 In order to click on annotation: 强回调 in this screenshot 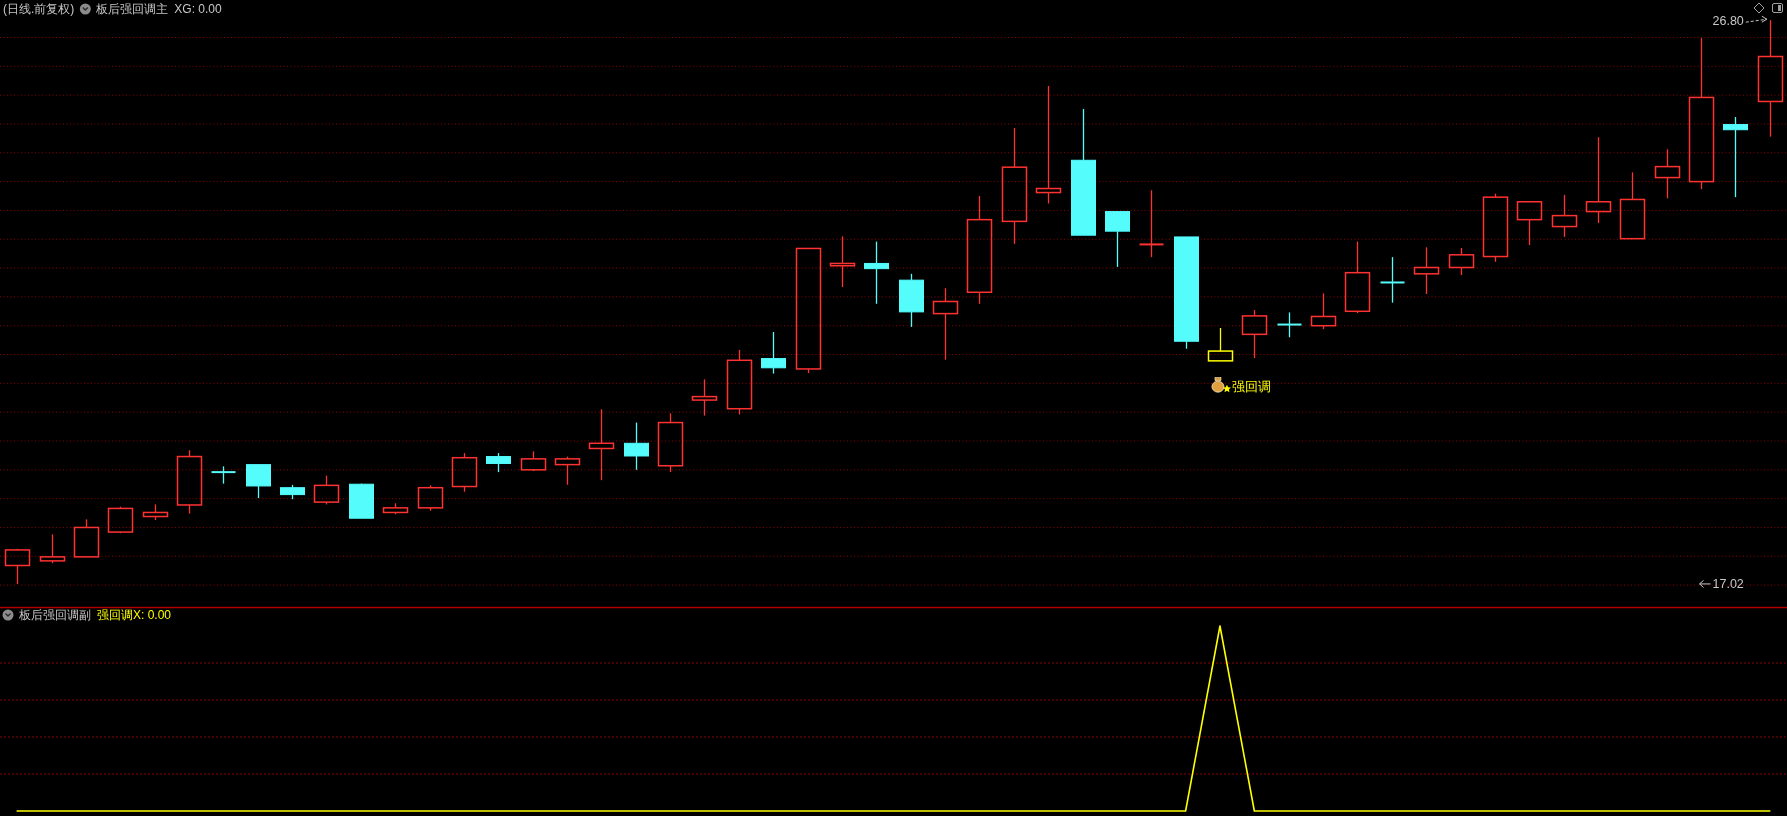, I will do `click(1251, 386)`.